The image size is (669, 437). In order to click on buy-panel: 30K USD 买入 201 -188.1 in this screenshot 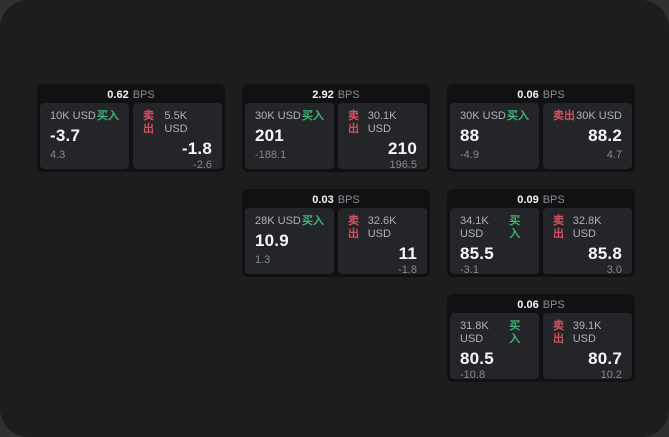, I will do `click(289, 136)`.